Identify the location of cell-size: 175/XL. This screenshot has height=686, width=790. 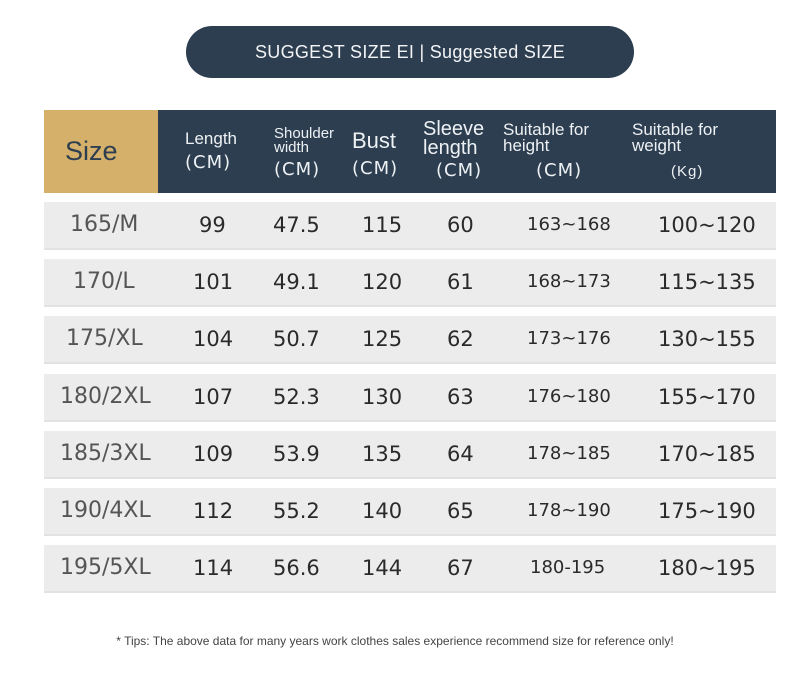
(104, 338).